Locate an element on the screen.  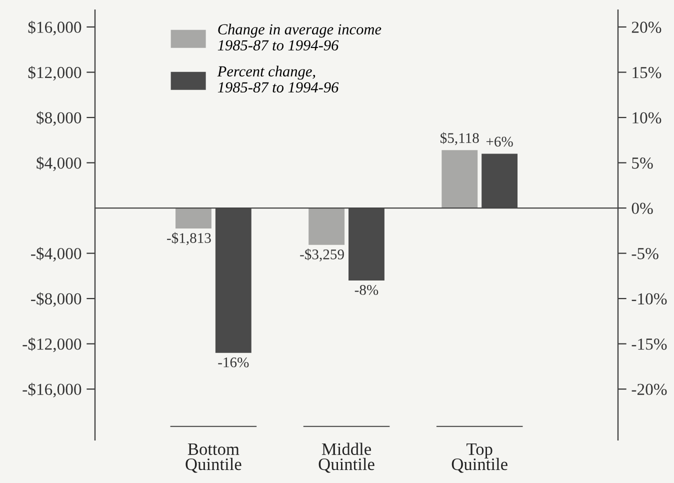
data-label: -$1,813 is located at coordinates (189, 239).